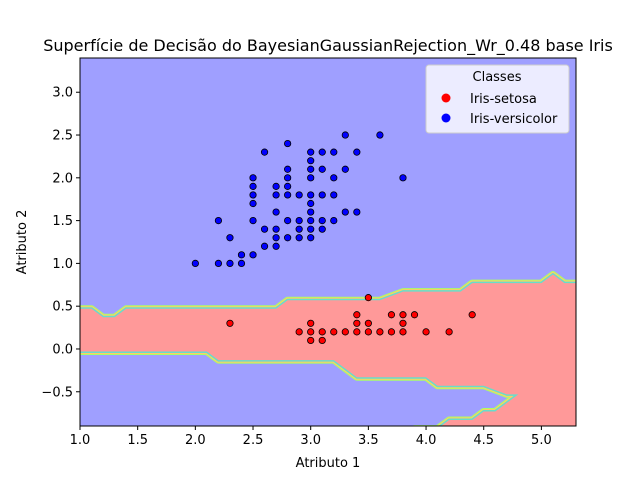  What do you see at coordinates (62, 178) in the screenshot?
I see `y-tick-label: 2.0` at bounding box center [62, 178].